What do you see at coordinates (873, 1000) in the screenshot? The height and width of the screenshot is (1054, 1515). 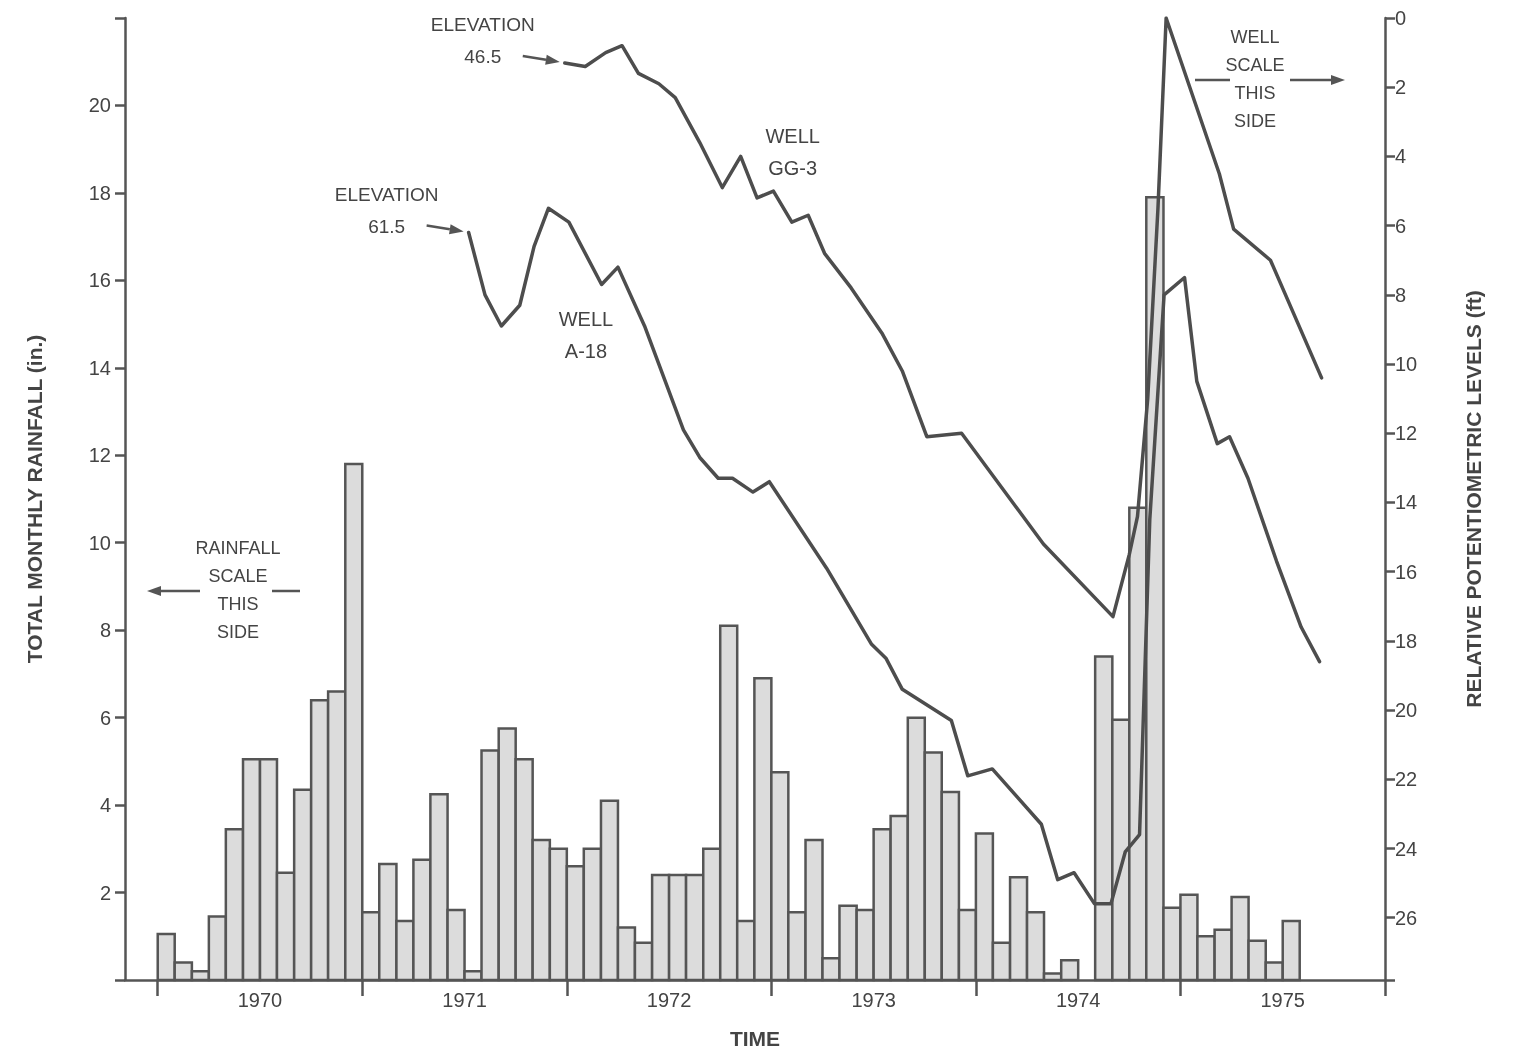 I see `x-tick-label: 1973` at bounding box center [873, 1000].